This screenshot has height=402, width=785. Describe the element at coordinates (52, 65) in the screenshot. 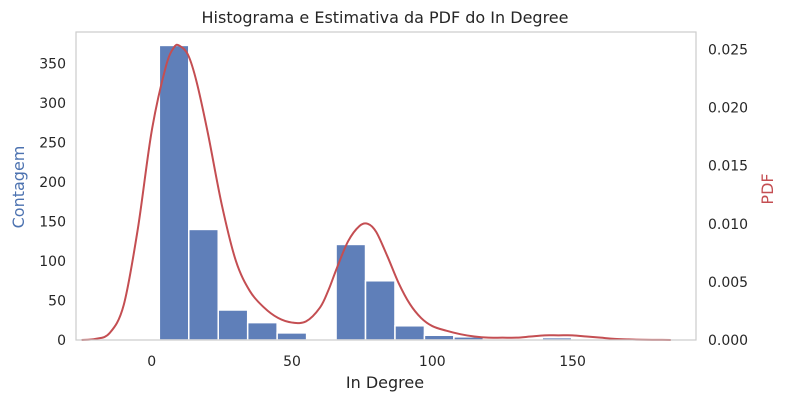

I see `left-y-tick-label: 350` at that location.